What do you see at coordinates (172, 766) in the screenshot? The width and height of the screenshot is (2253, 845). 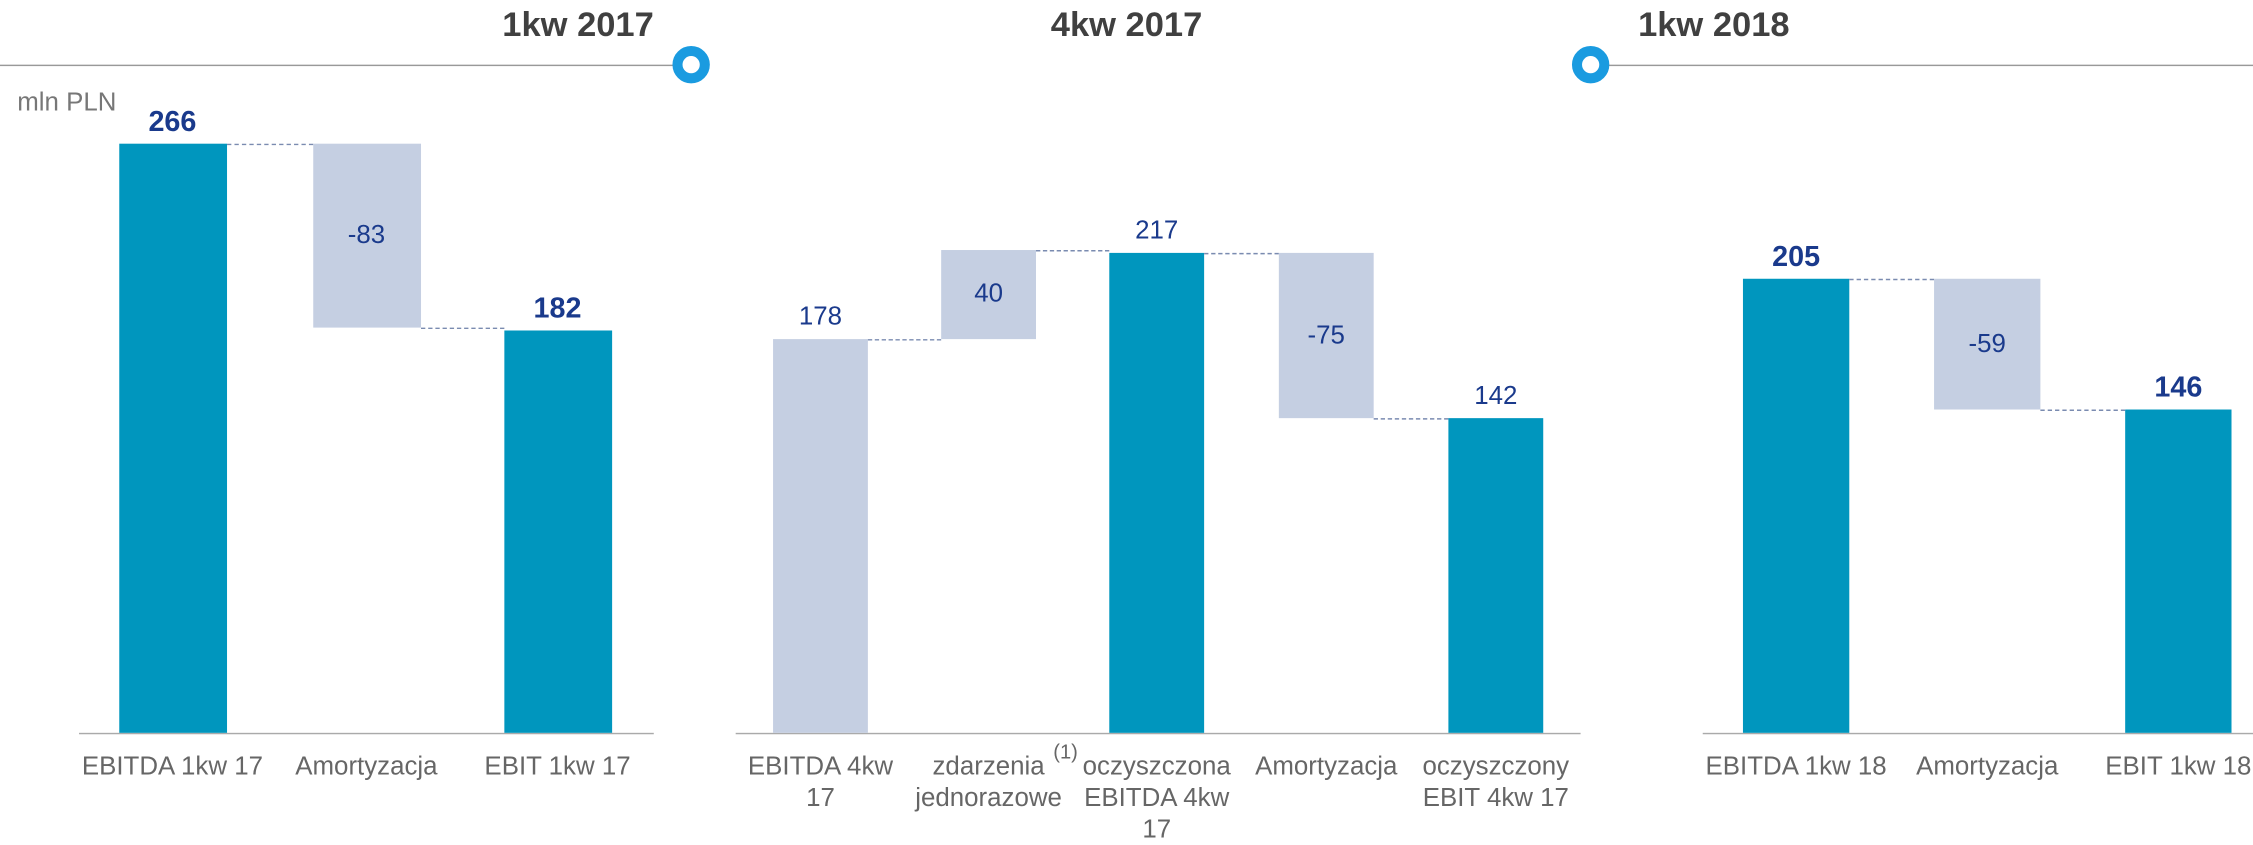 I see `x-tick-label: EBITDA 1kw 17` at bounding box center [172, 766].